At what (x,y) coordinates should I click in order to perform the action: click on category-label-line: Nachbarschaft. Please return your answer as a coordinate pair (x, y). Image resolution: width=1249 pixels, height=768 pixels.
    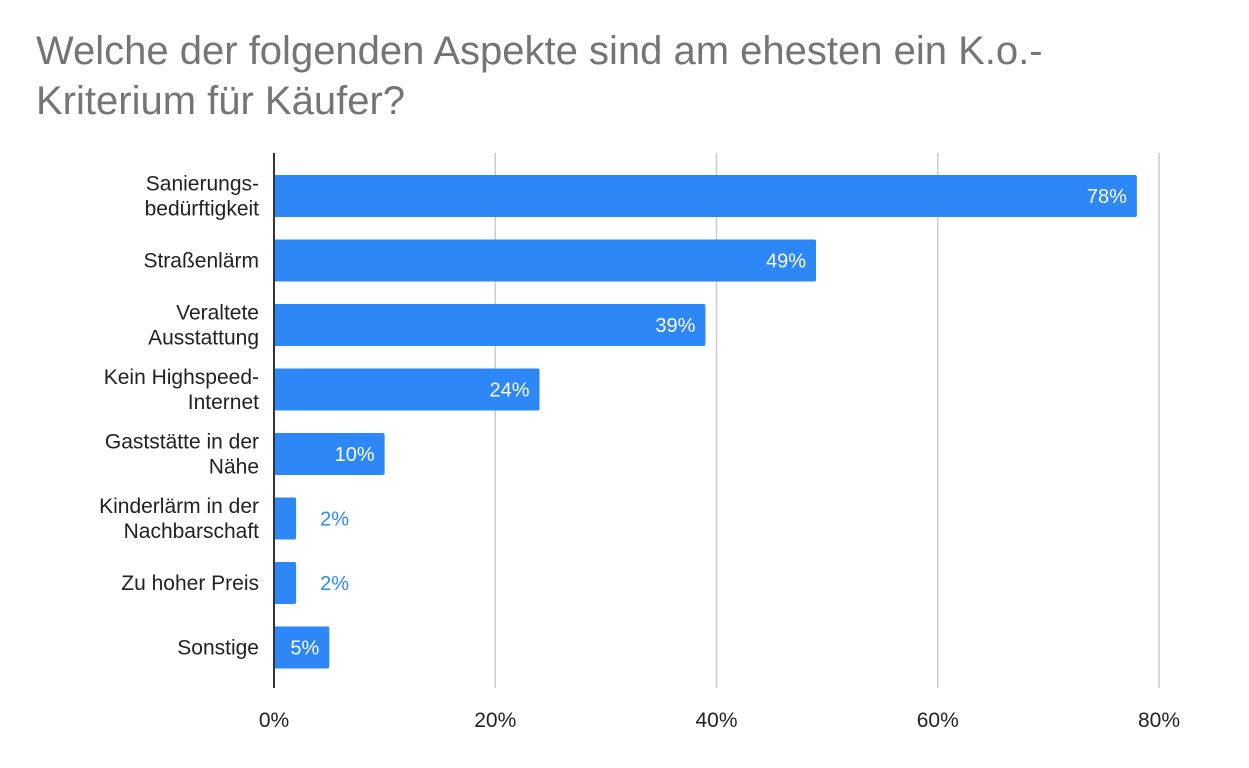
    Looking at the image, I should click on (192, 531).